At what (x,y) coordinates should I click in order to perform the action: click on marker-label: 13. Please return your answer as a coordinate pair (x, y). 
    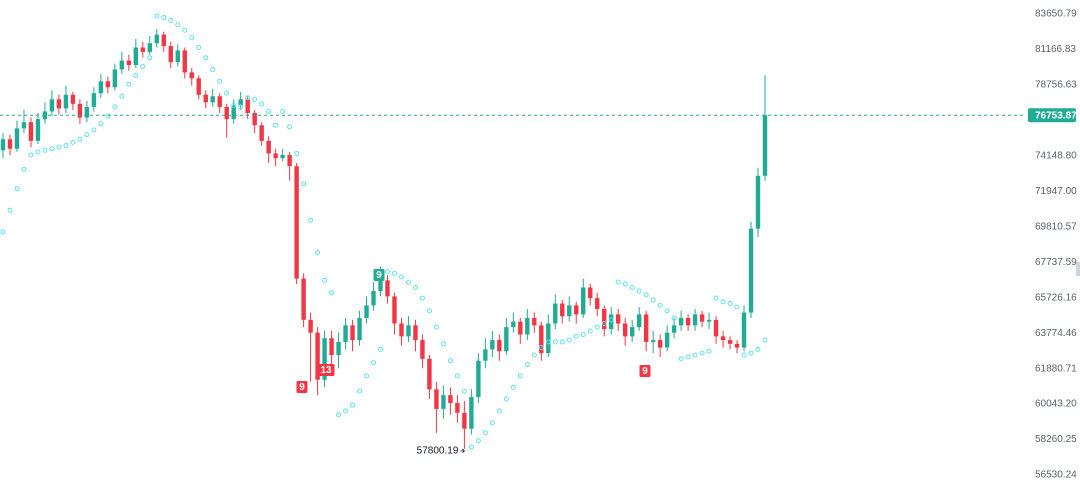
    Looking at the image, I should click on (326, 370).